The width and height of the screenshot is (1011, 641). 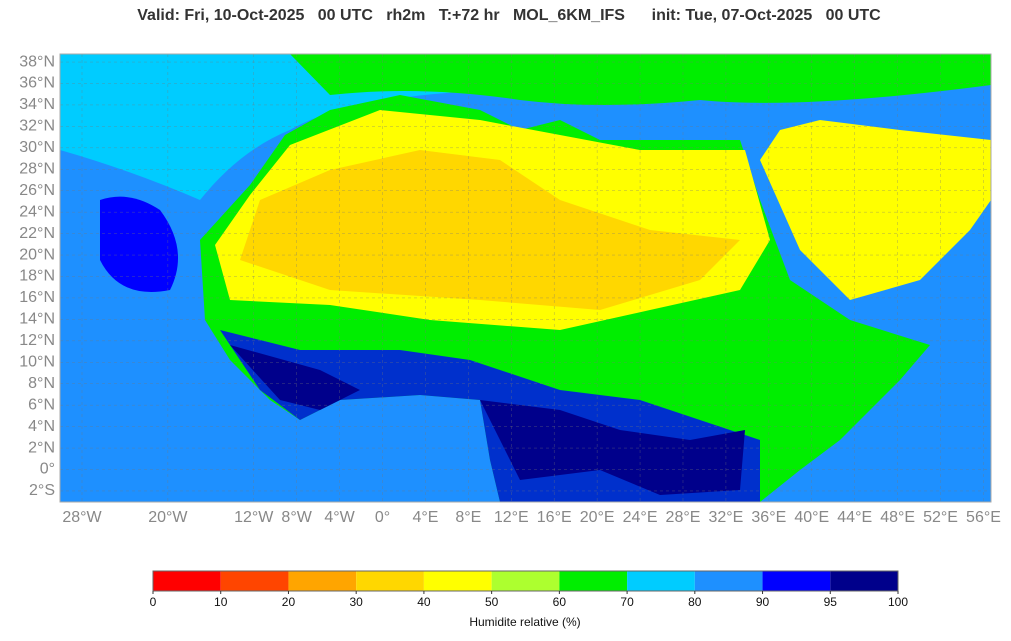 What do you see at coordinates (37, 126) in the screenshot?
I see `lat-label: 32°N` at bounding box center [37, 126].